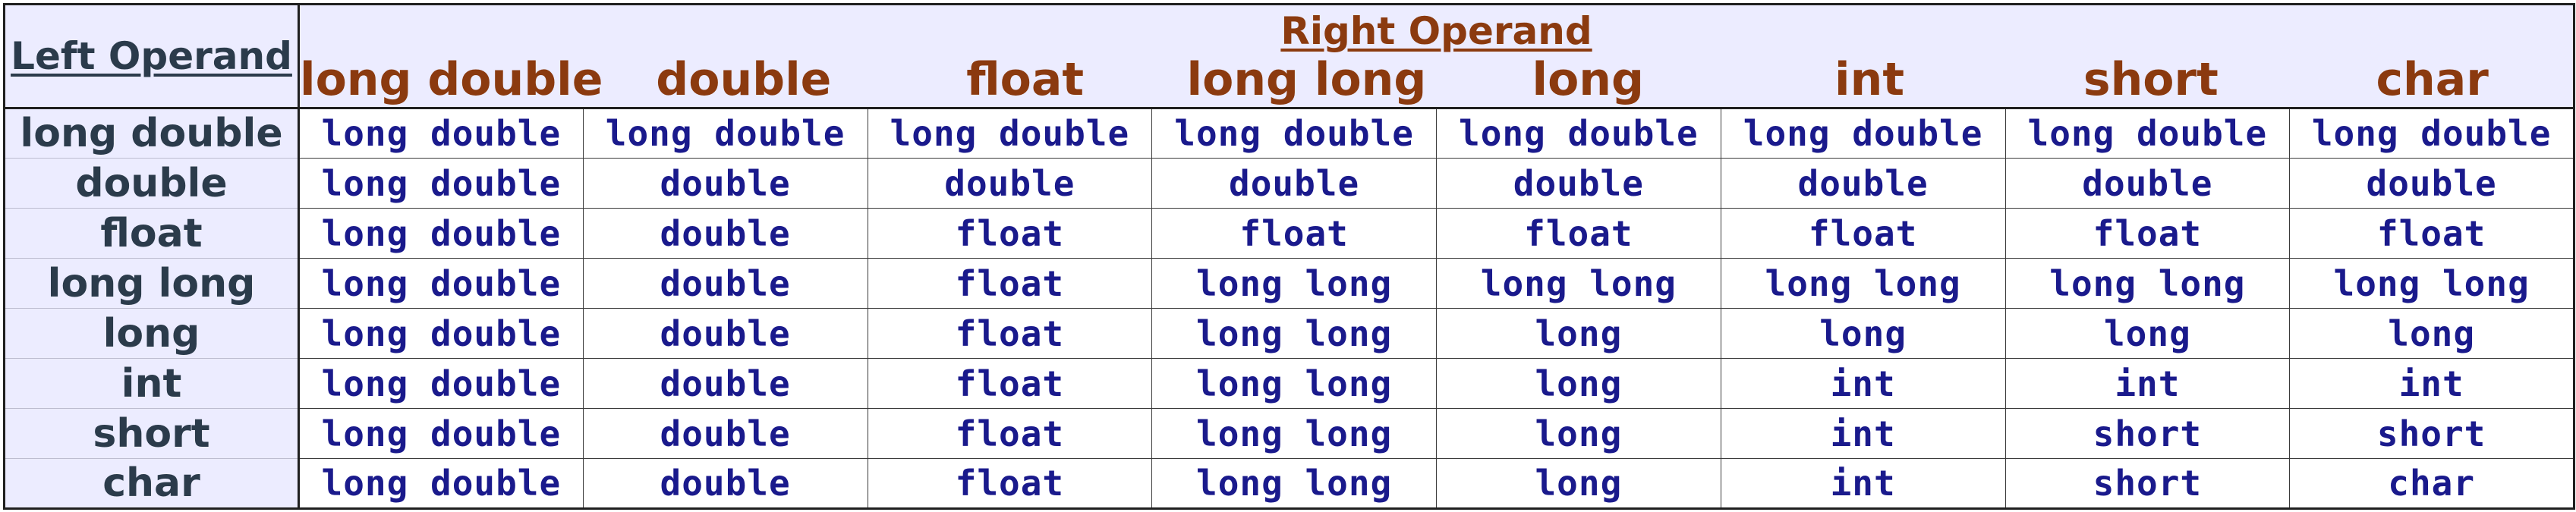 This screenshot has width=2576, height=512. I want to click on column-header: double, so click(744, 79).